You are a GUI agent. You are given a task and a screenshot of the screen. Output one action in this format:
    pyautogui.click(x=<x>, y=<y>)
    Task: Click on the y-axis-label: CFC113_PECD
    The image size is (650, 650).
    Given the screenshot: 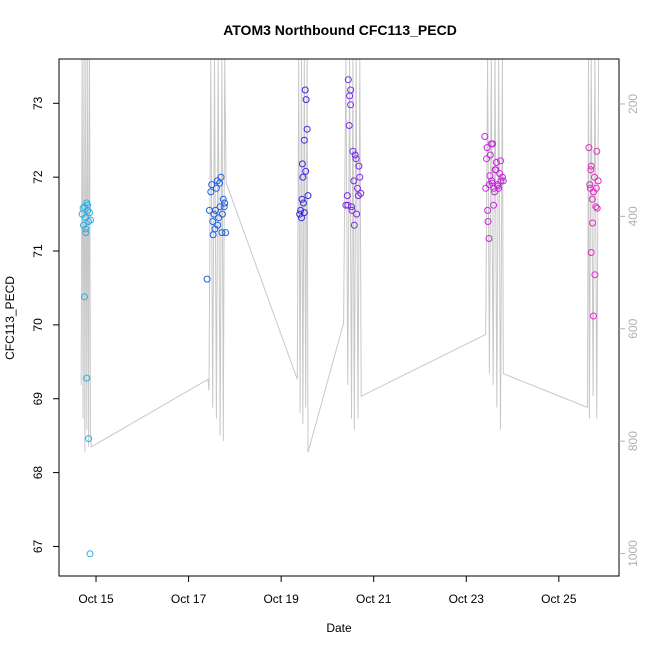 What is the action you would take?
    pyautogui.click(x=10, y=318)
    